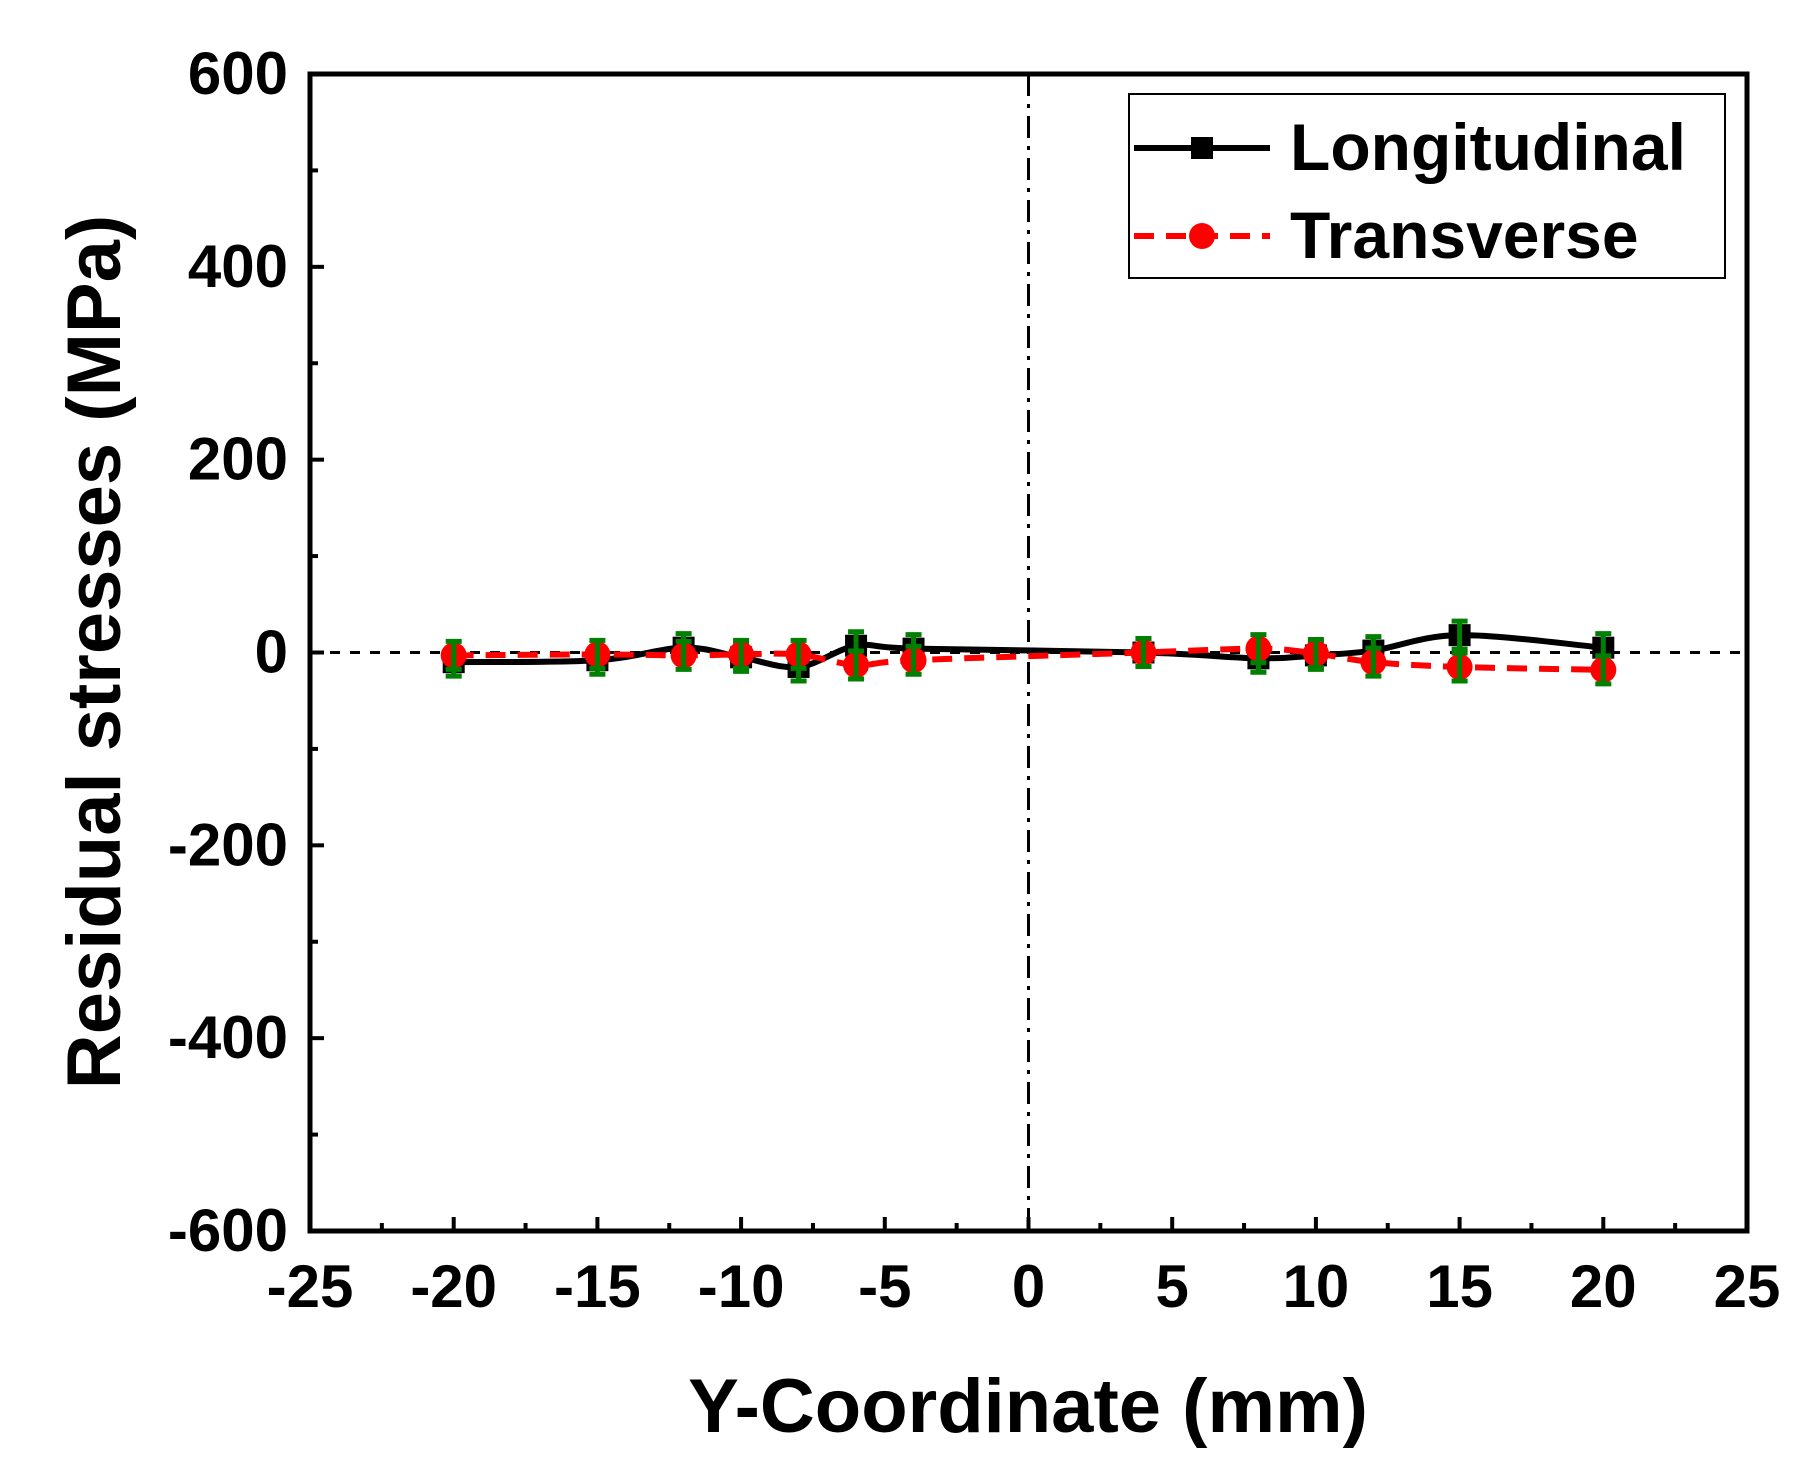 Image resolution: width=1808 pixels, height=1472 pixels. Describe the element at coordinates (228, 1037) in the screenshot. I see `y-tick-label: -400` at that location.